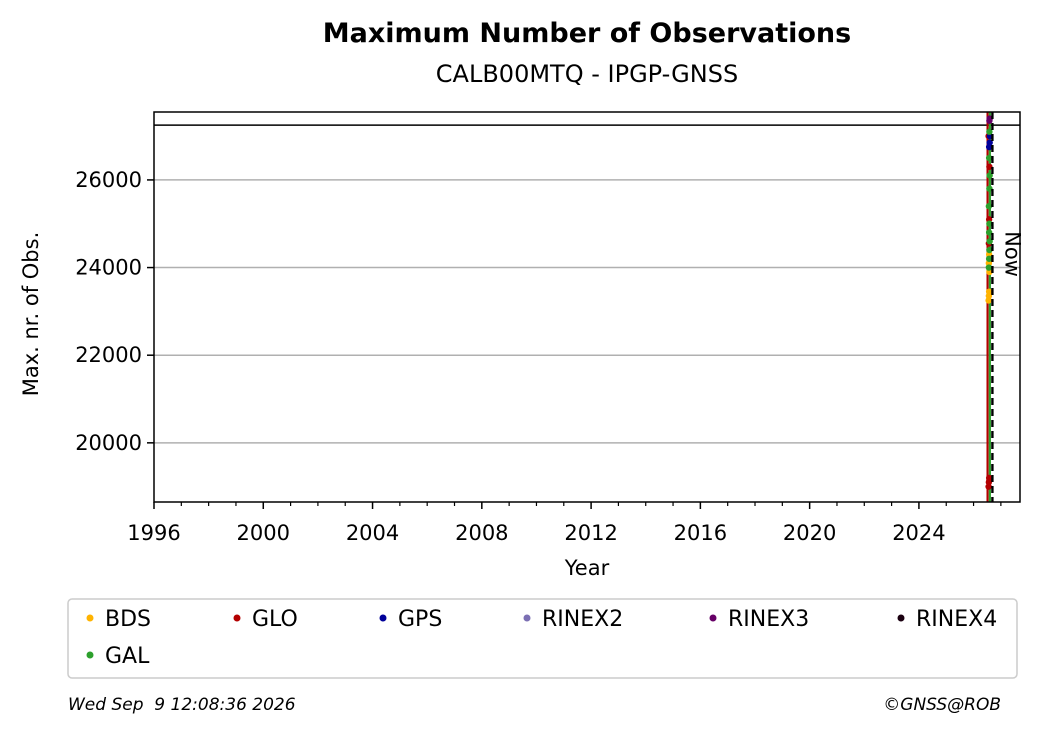 The height and width of the screenshot is (734, 1040). What do you see at coordinates (237, 618) in the screenshot?
I see `legend-marker-glo` at bounding box center [237, 618].